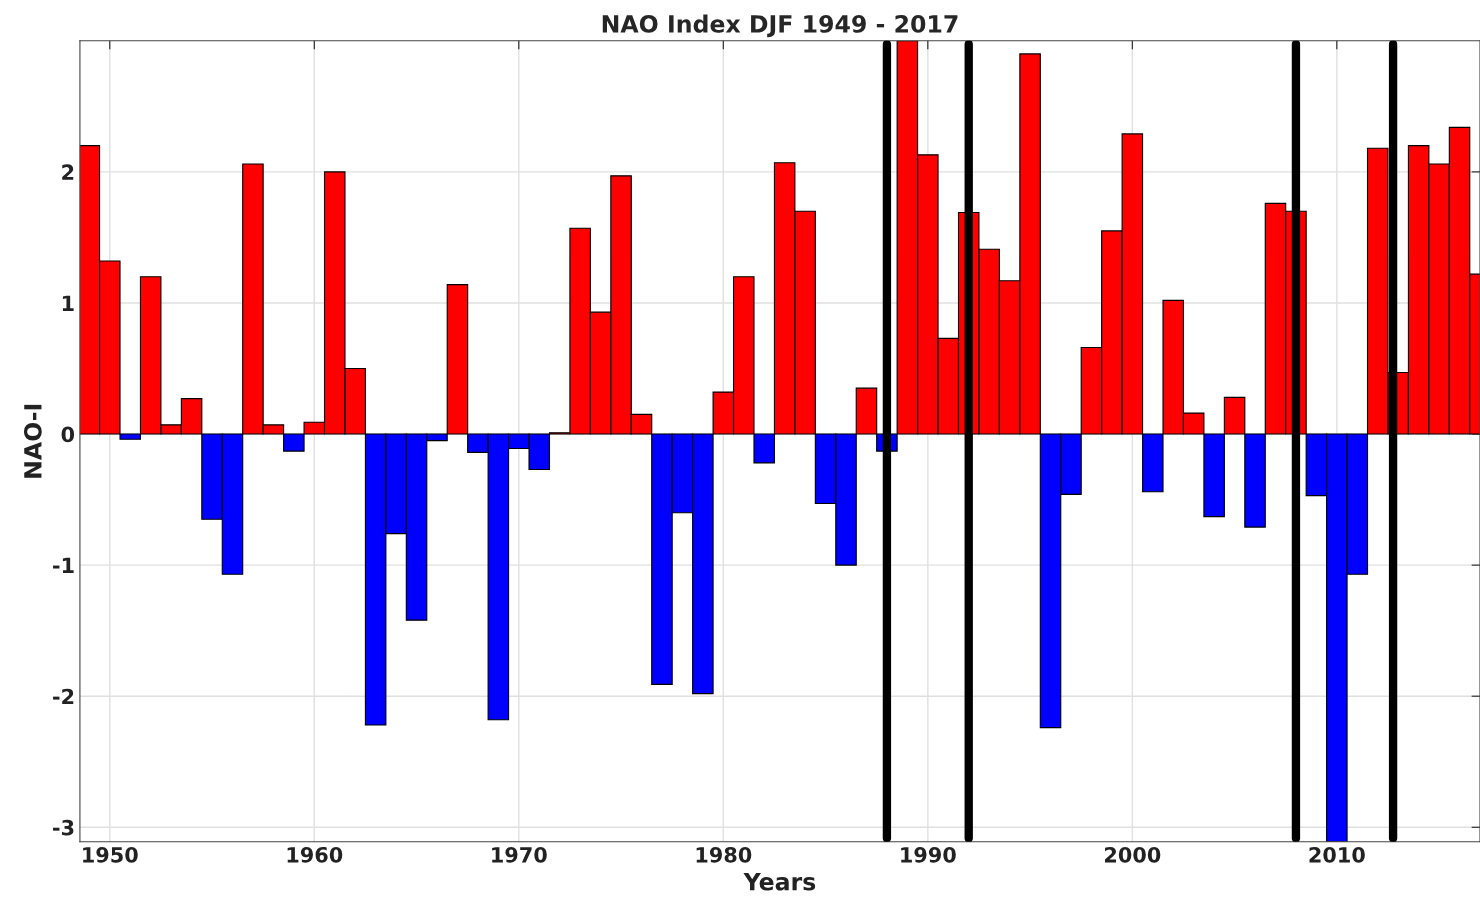 Image resolution: width=1480 pixels, height=907 pixels. Describe the element at coordinates (1337, 854) in the screenshot. I see `x-tick-label: 2010` at that location.